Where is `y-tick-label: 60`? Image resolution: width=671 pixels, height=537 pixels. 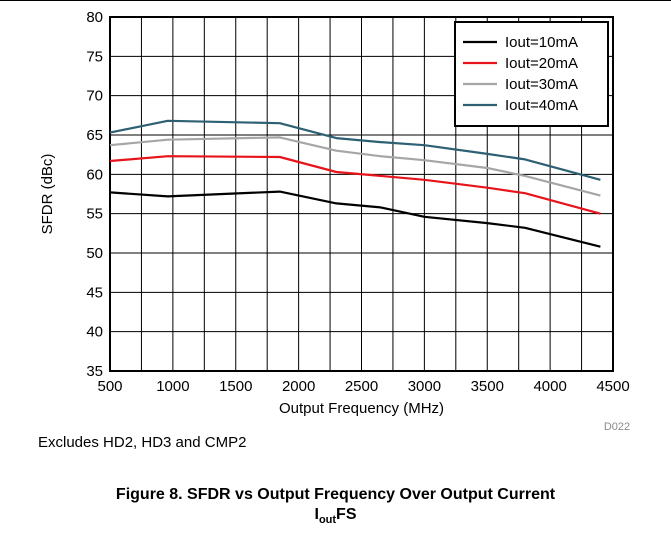
y-tick-label: 60 is located at coordinates (94, 174).